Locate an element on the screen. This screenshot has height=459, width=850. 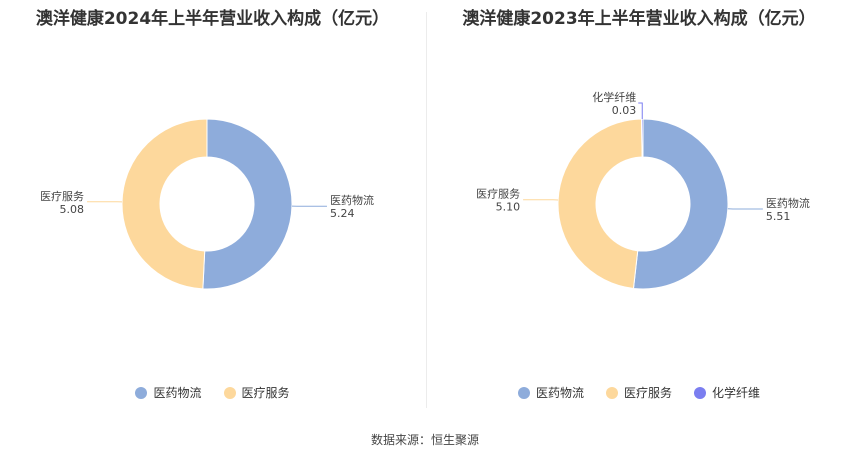
slice-label: 化学纤维 is located at coordinates (614, 97).